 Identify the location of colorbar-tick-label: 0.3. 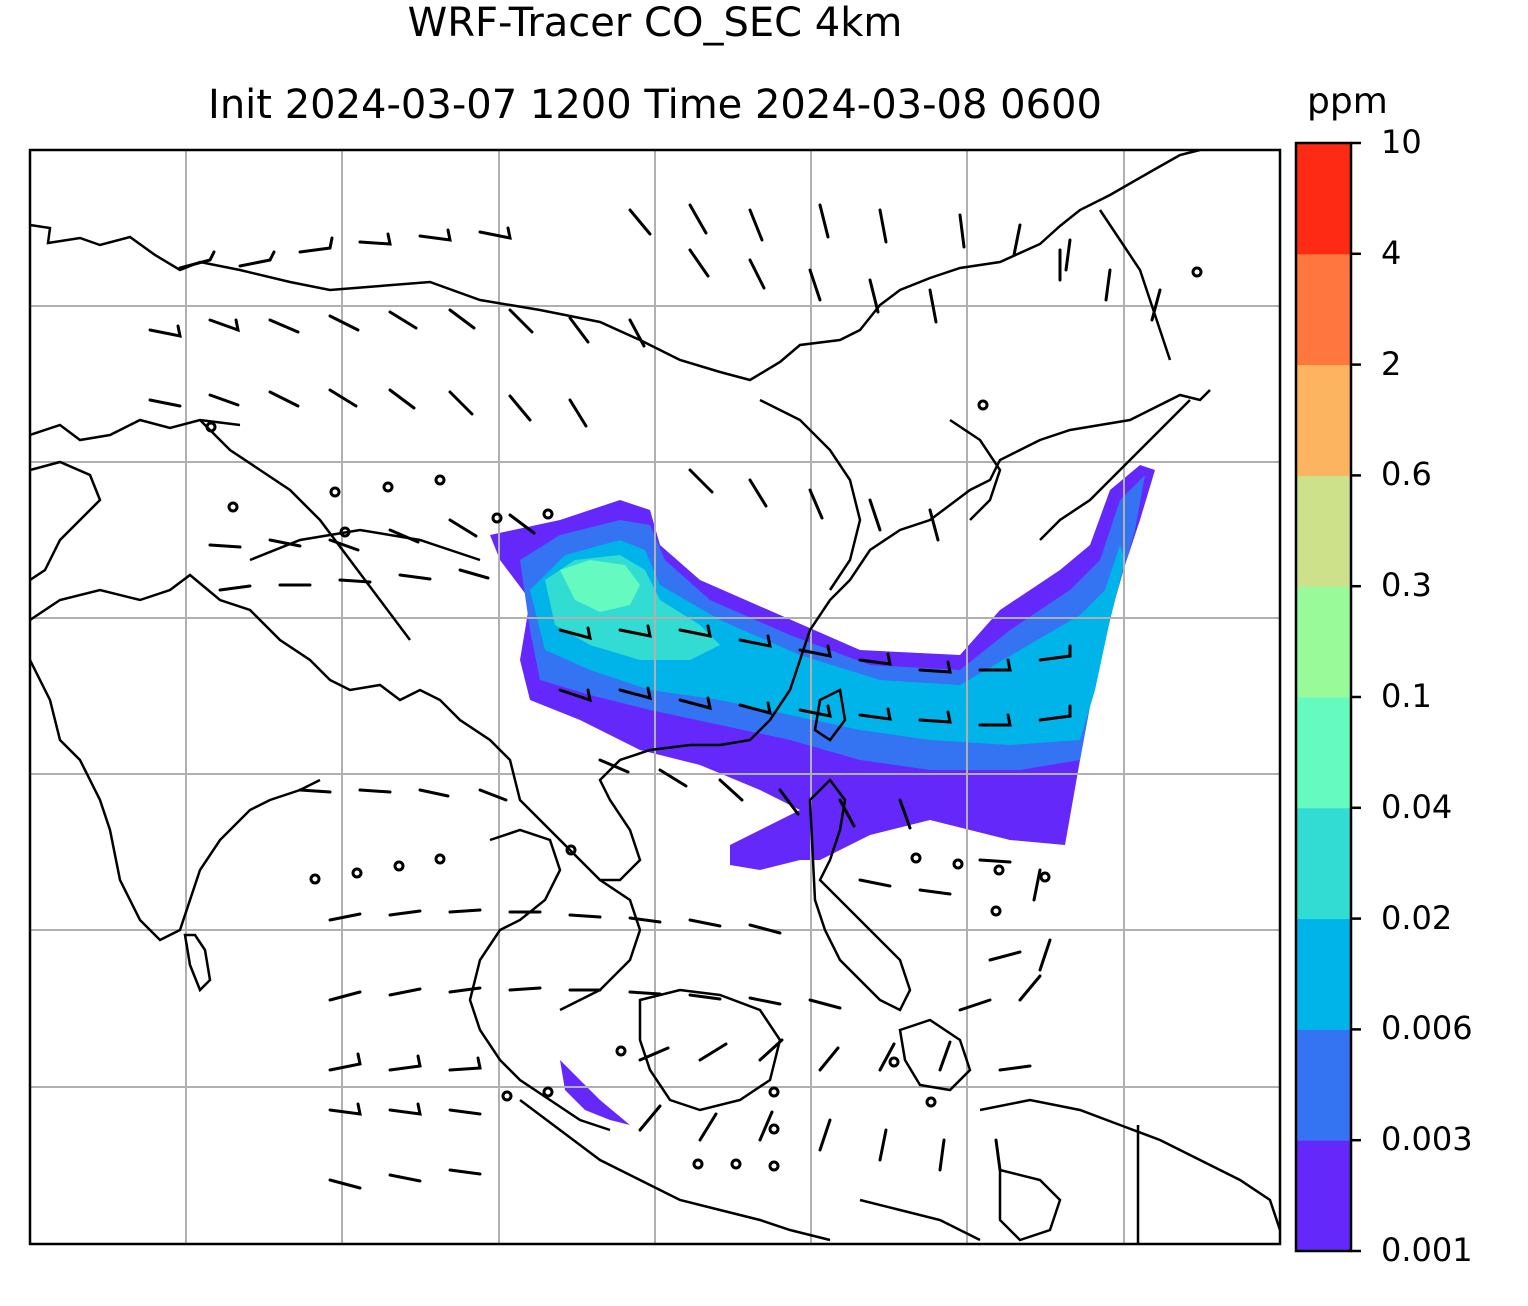
(1406, 585).